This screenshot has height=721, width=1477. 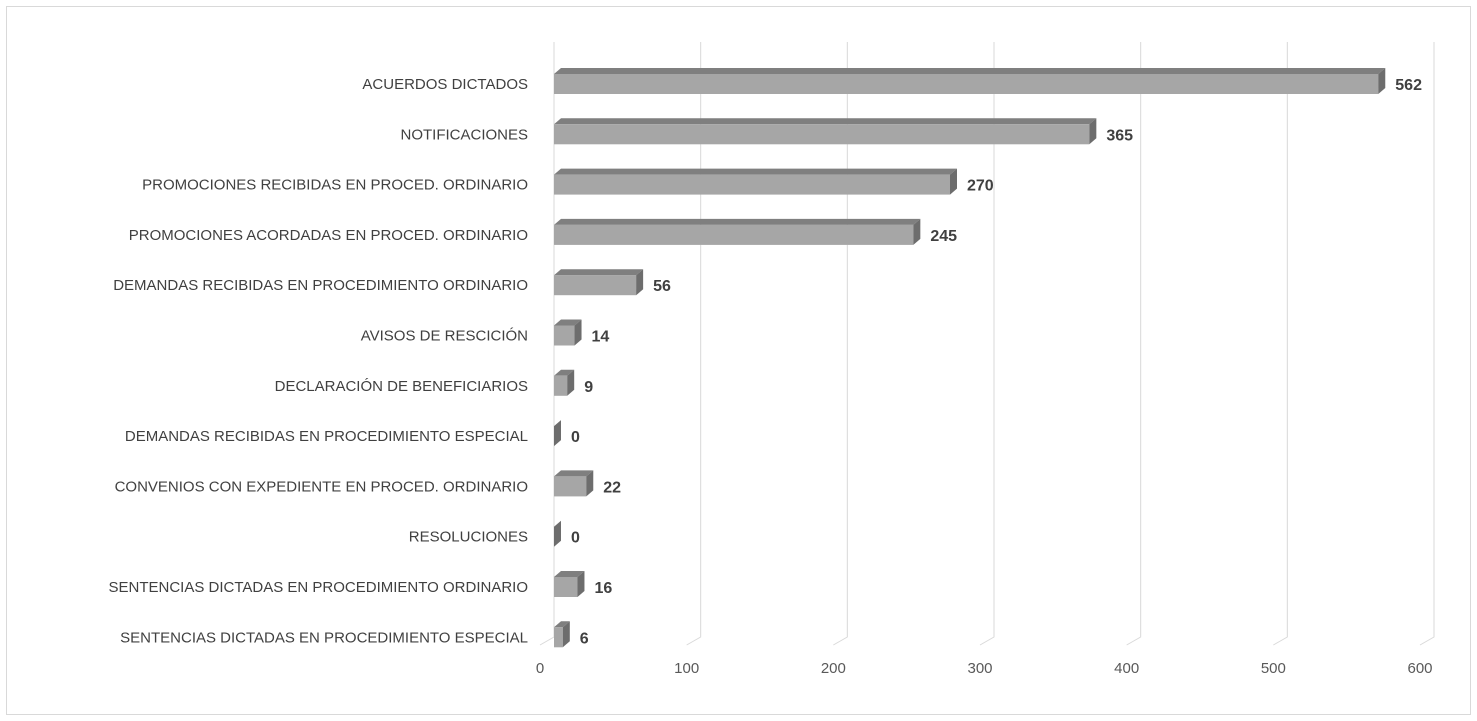 I want to click on data-label: 6, so click(x=584, y=638).